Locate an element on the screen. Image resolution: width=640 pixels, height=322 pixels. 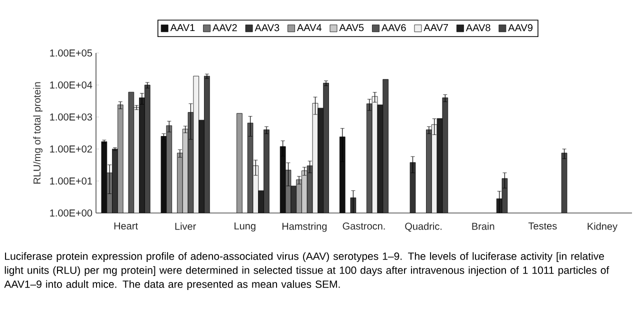
legend-label: AAV8 is located at coordinates (478, 28).